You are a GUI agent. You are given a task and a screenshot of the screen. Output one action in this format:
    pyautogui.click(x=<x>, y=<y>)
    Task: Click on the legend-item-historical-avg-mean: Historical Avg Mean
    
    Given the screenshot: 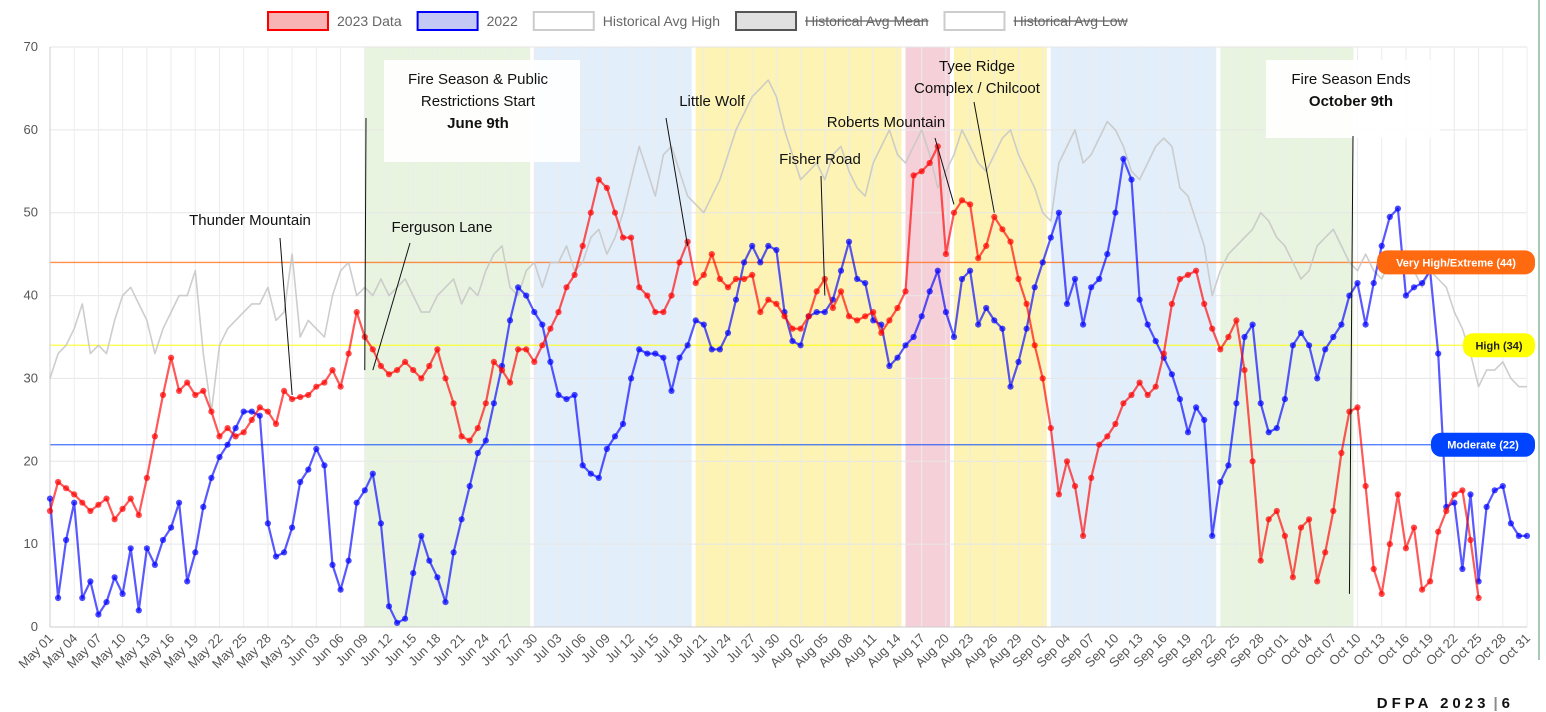 What is the action you would take?
    pyautogui.click(x=832, y=21)
    